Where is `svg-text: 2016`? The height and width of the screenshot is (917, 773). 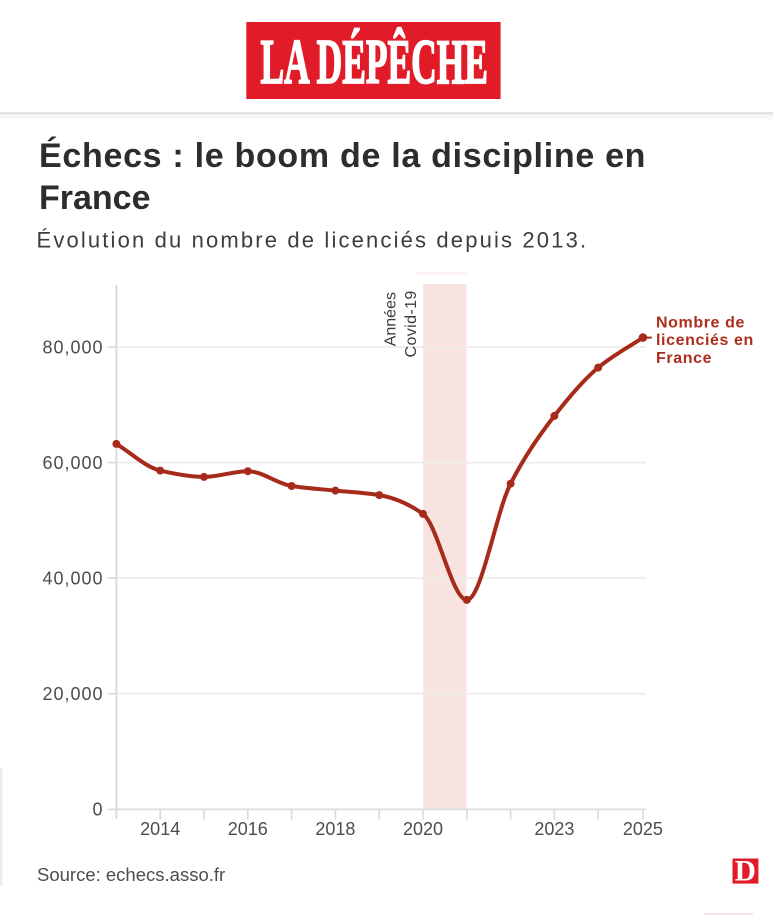 svg-text: 2016 is located at coordinates (248, 829).